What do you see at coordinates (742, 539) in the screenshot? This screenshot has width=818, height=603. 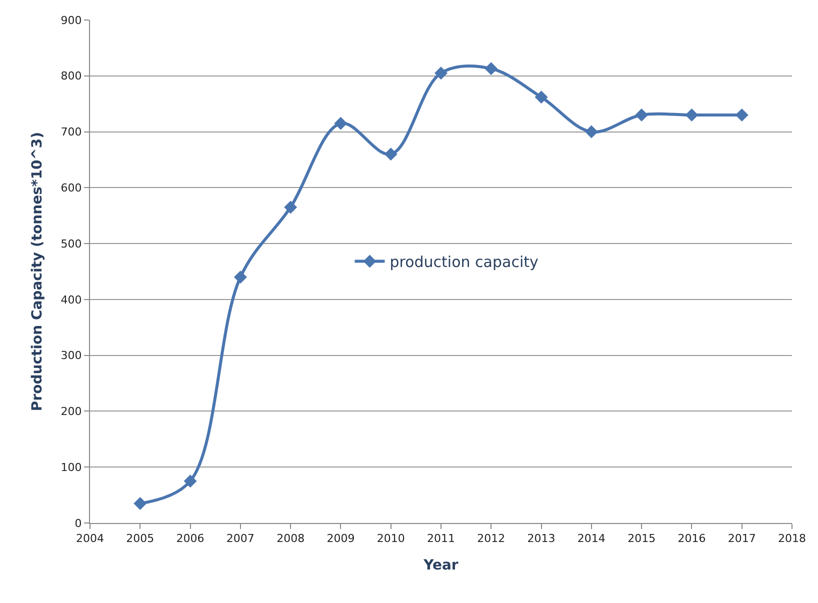 I see `x-tick-label: 2017` at bounding box center [742, 539].